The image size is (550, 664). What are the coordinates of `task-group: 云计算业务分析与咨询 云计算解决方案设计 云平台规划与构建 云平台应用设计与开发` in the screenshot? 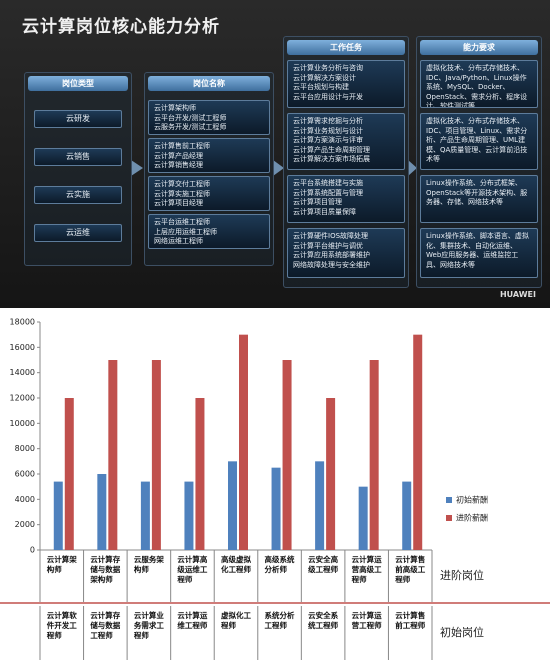 It's located at (346, 84).